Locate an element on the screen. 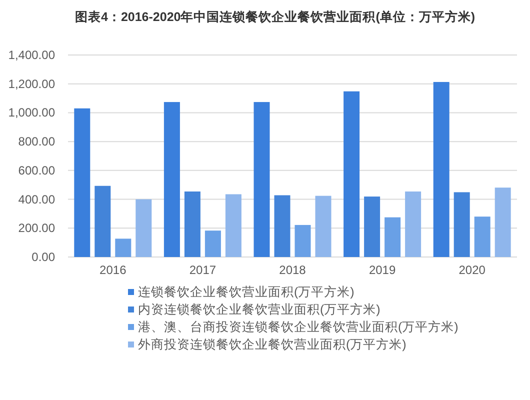 The image size is (530, 400). y-tick-label: 200.00 is located at coordinates (37, 228).